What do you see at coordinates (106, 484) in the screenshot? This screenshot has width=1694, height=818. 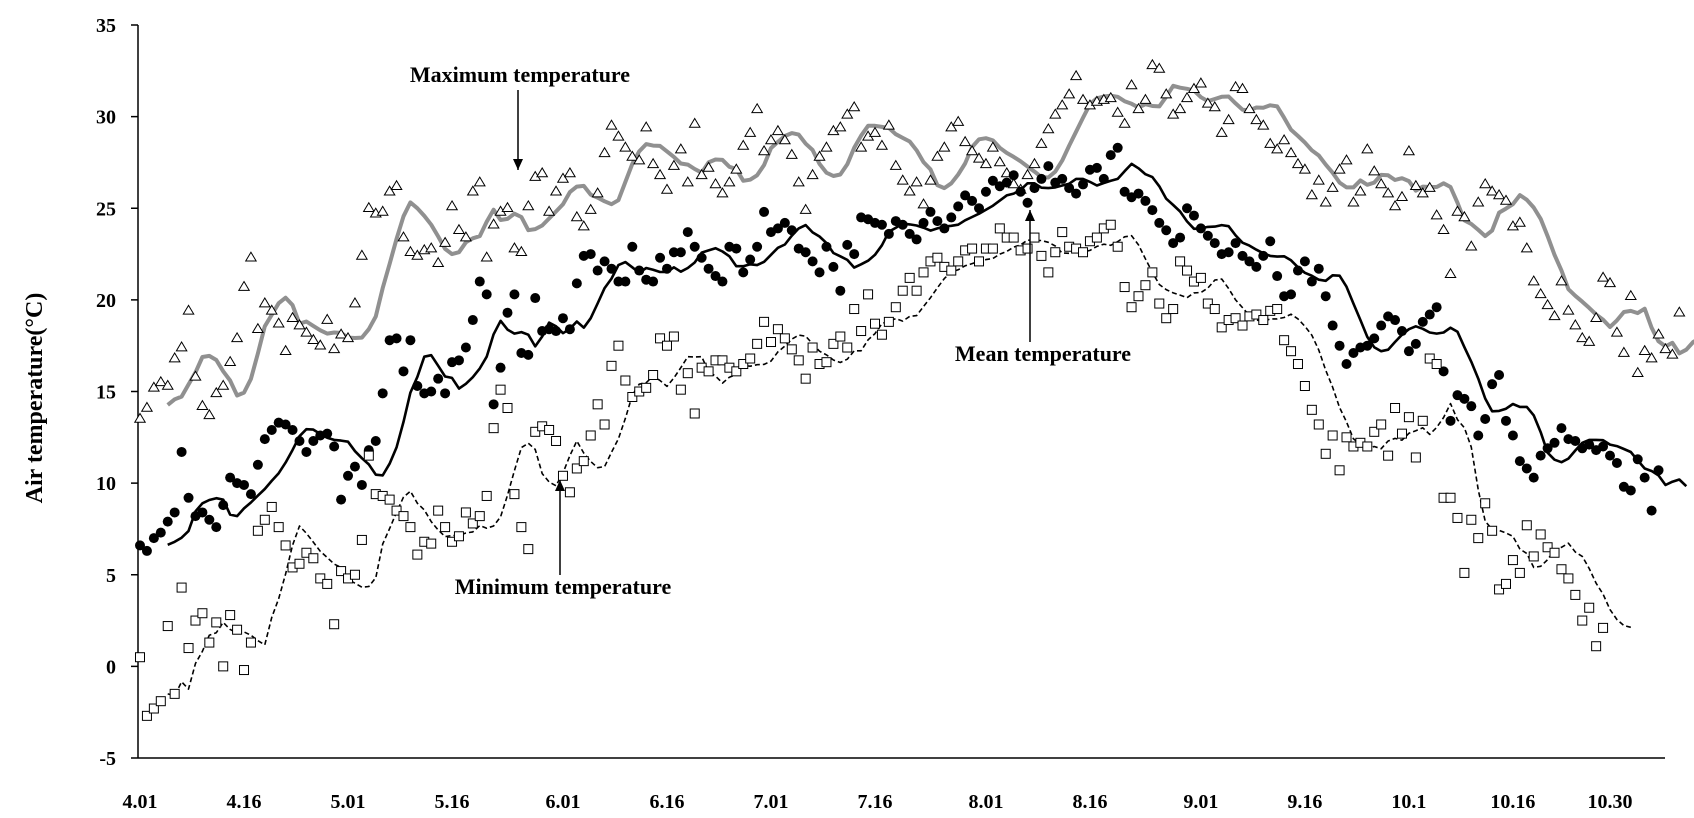 I see `y-tick-label: 10` at bounding box center [106, 484].